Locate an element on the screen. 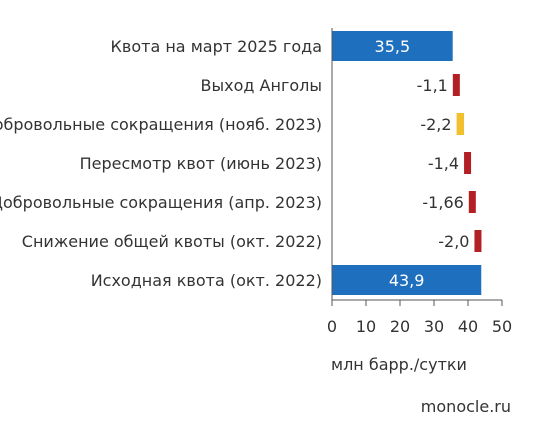  category-label: Добровольные сокращения (апр. 2023) is located at coordinates (161, 202).